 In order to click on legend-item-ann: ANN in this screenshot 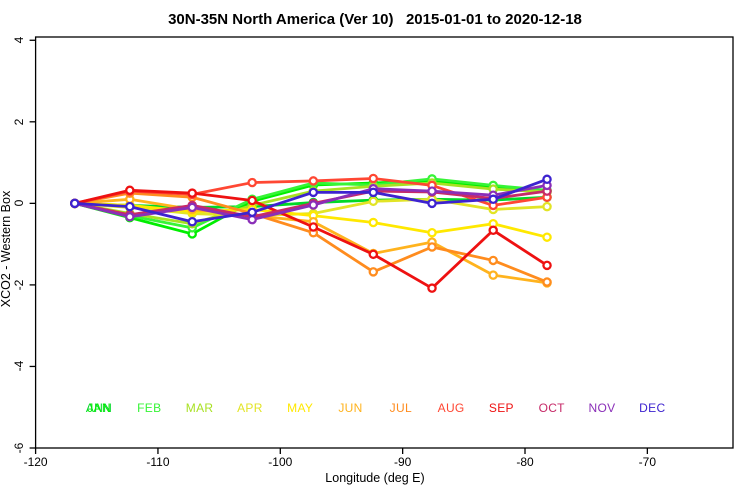, I will do `click(99, 408)`.